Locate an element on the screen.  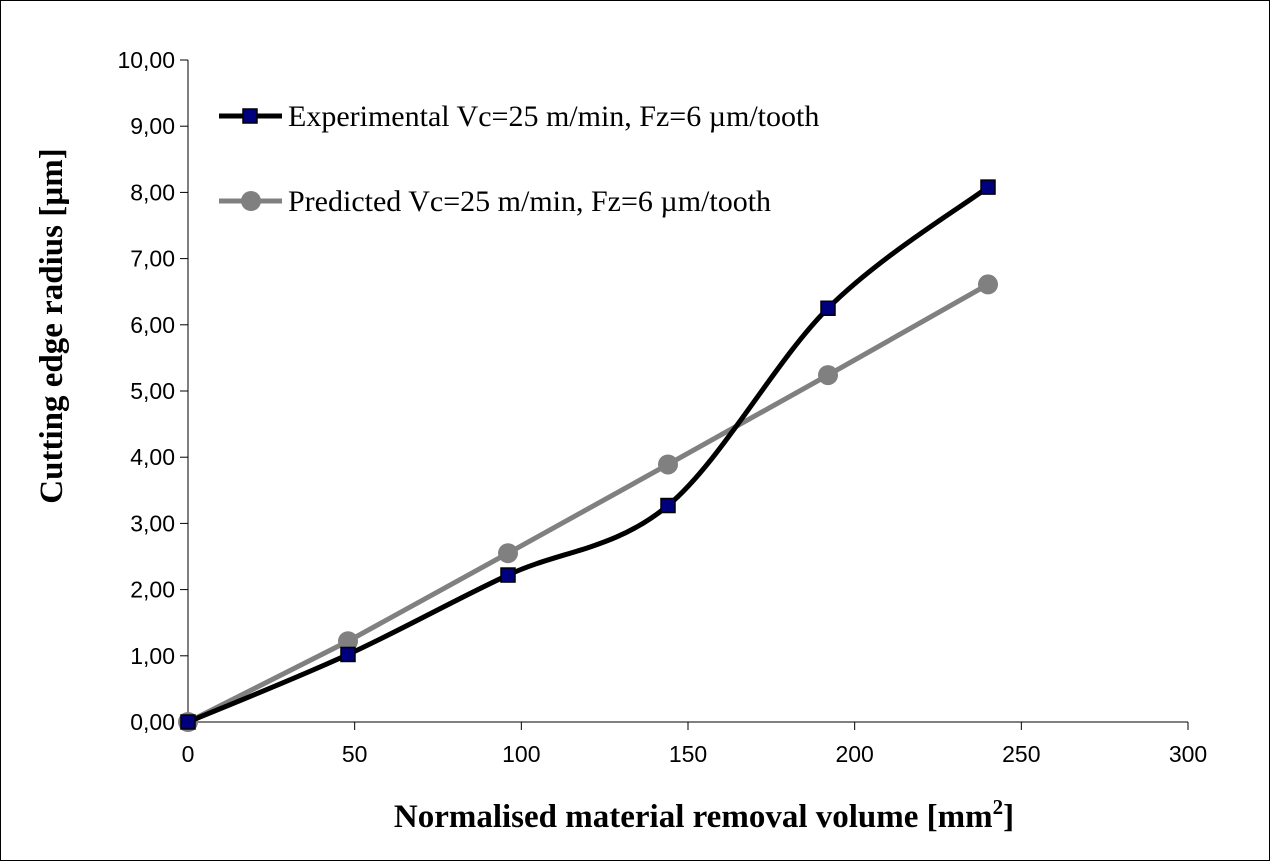
x-tick-label: 300 is located at coordinates (1188, 754).